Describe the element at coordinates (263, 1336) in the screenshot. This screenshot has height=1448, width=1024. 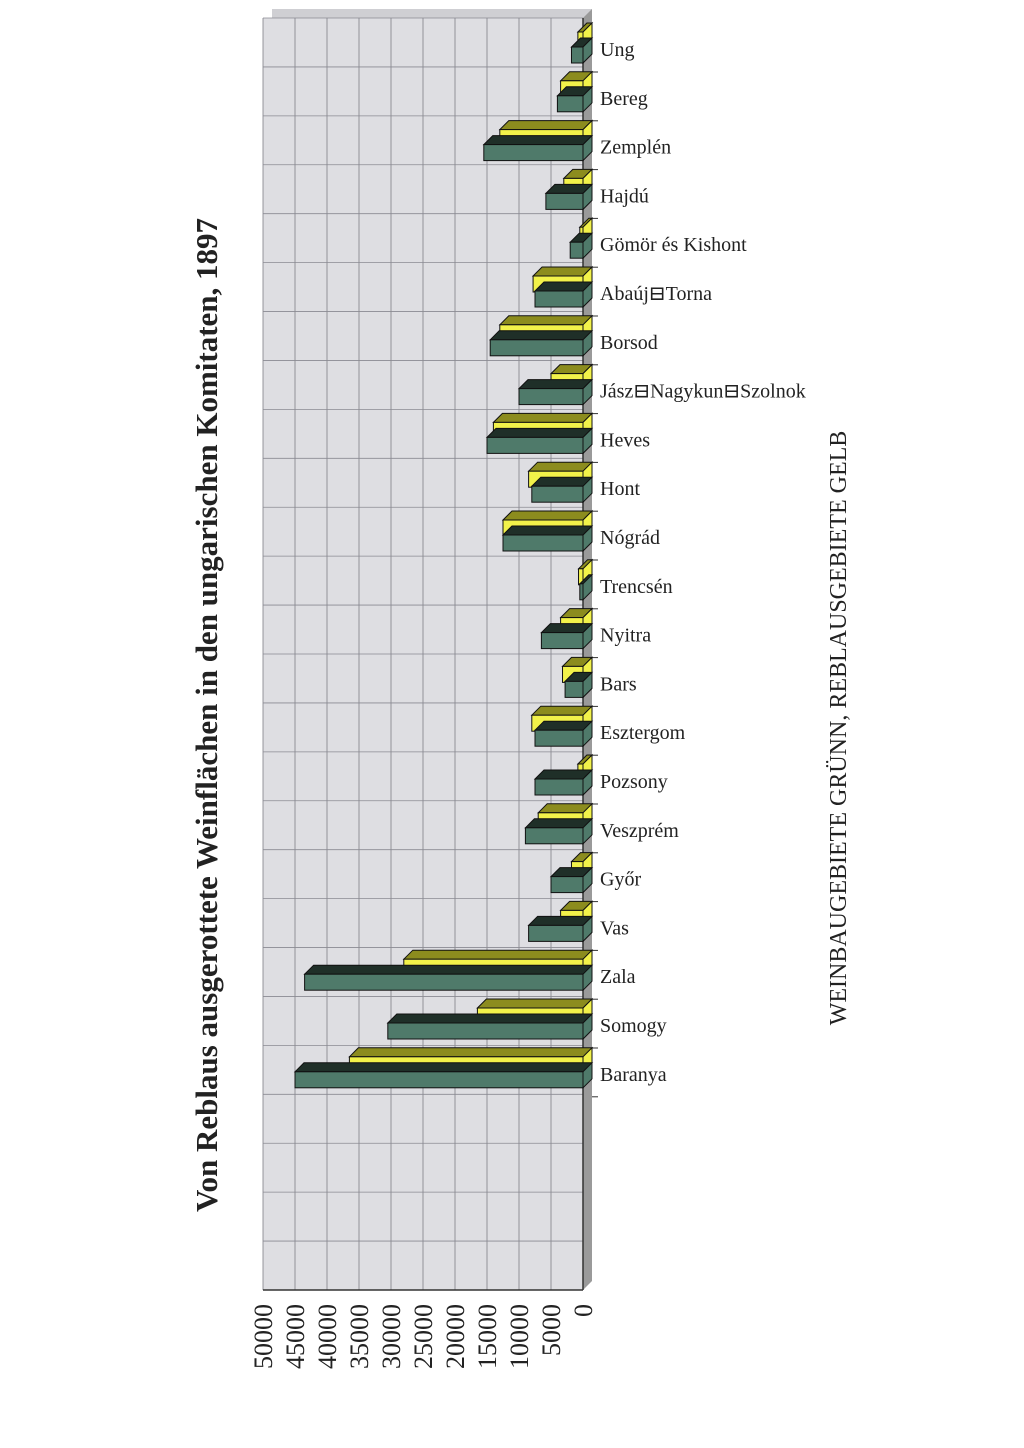
I see `tick-label: 50000` at that location.